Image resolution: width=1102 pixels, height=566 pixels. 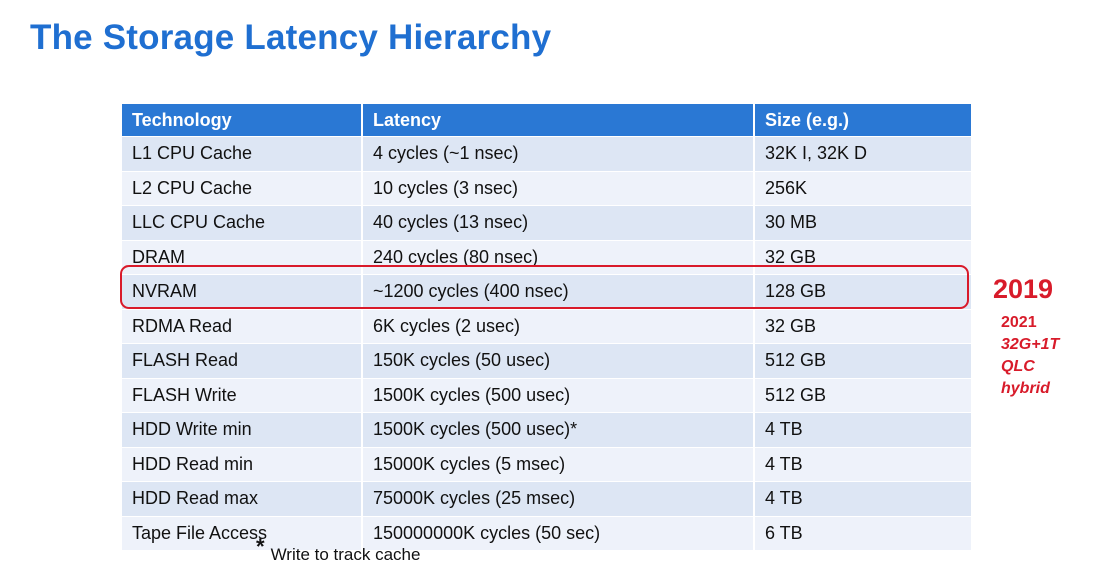 What do you see at coordinates (242, 395) in the screenshot?
I see `technology-cell: FLASH Write` at bounding box center [242, 395].